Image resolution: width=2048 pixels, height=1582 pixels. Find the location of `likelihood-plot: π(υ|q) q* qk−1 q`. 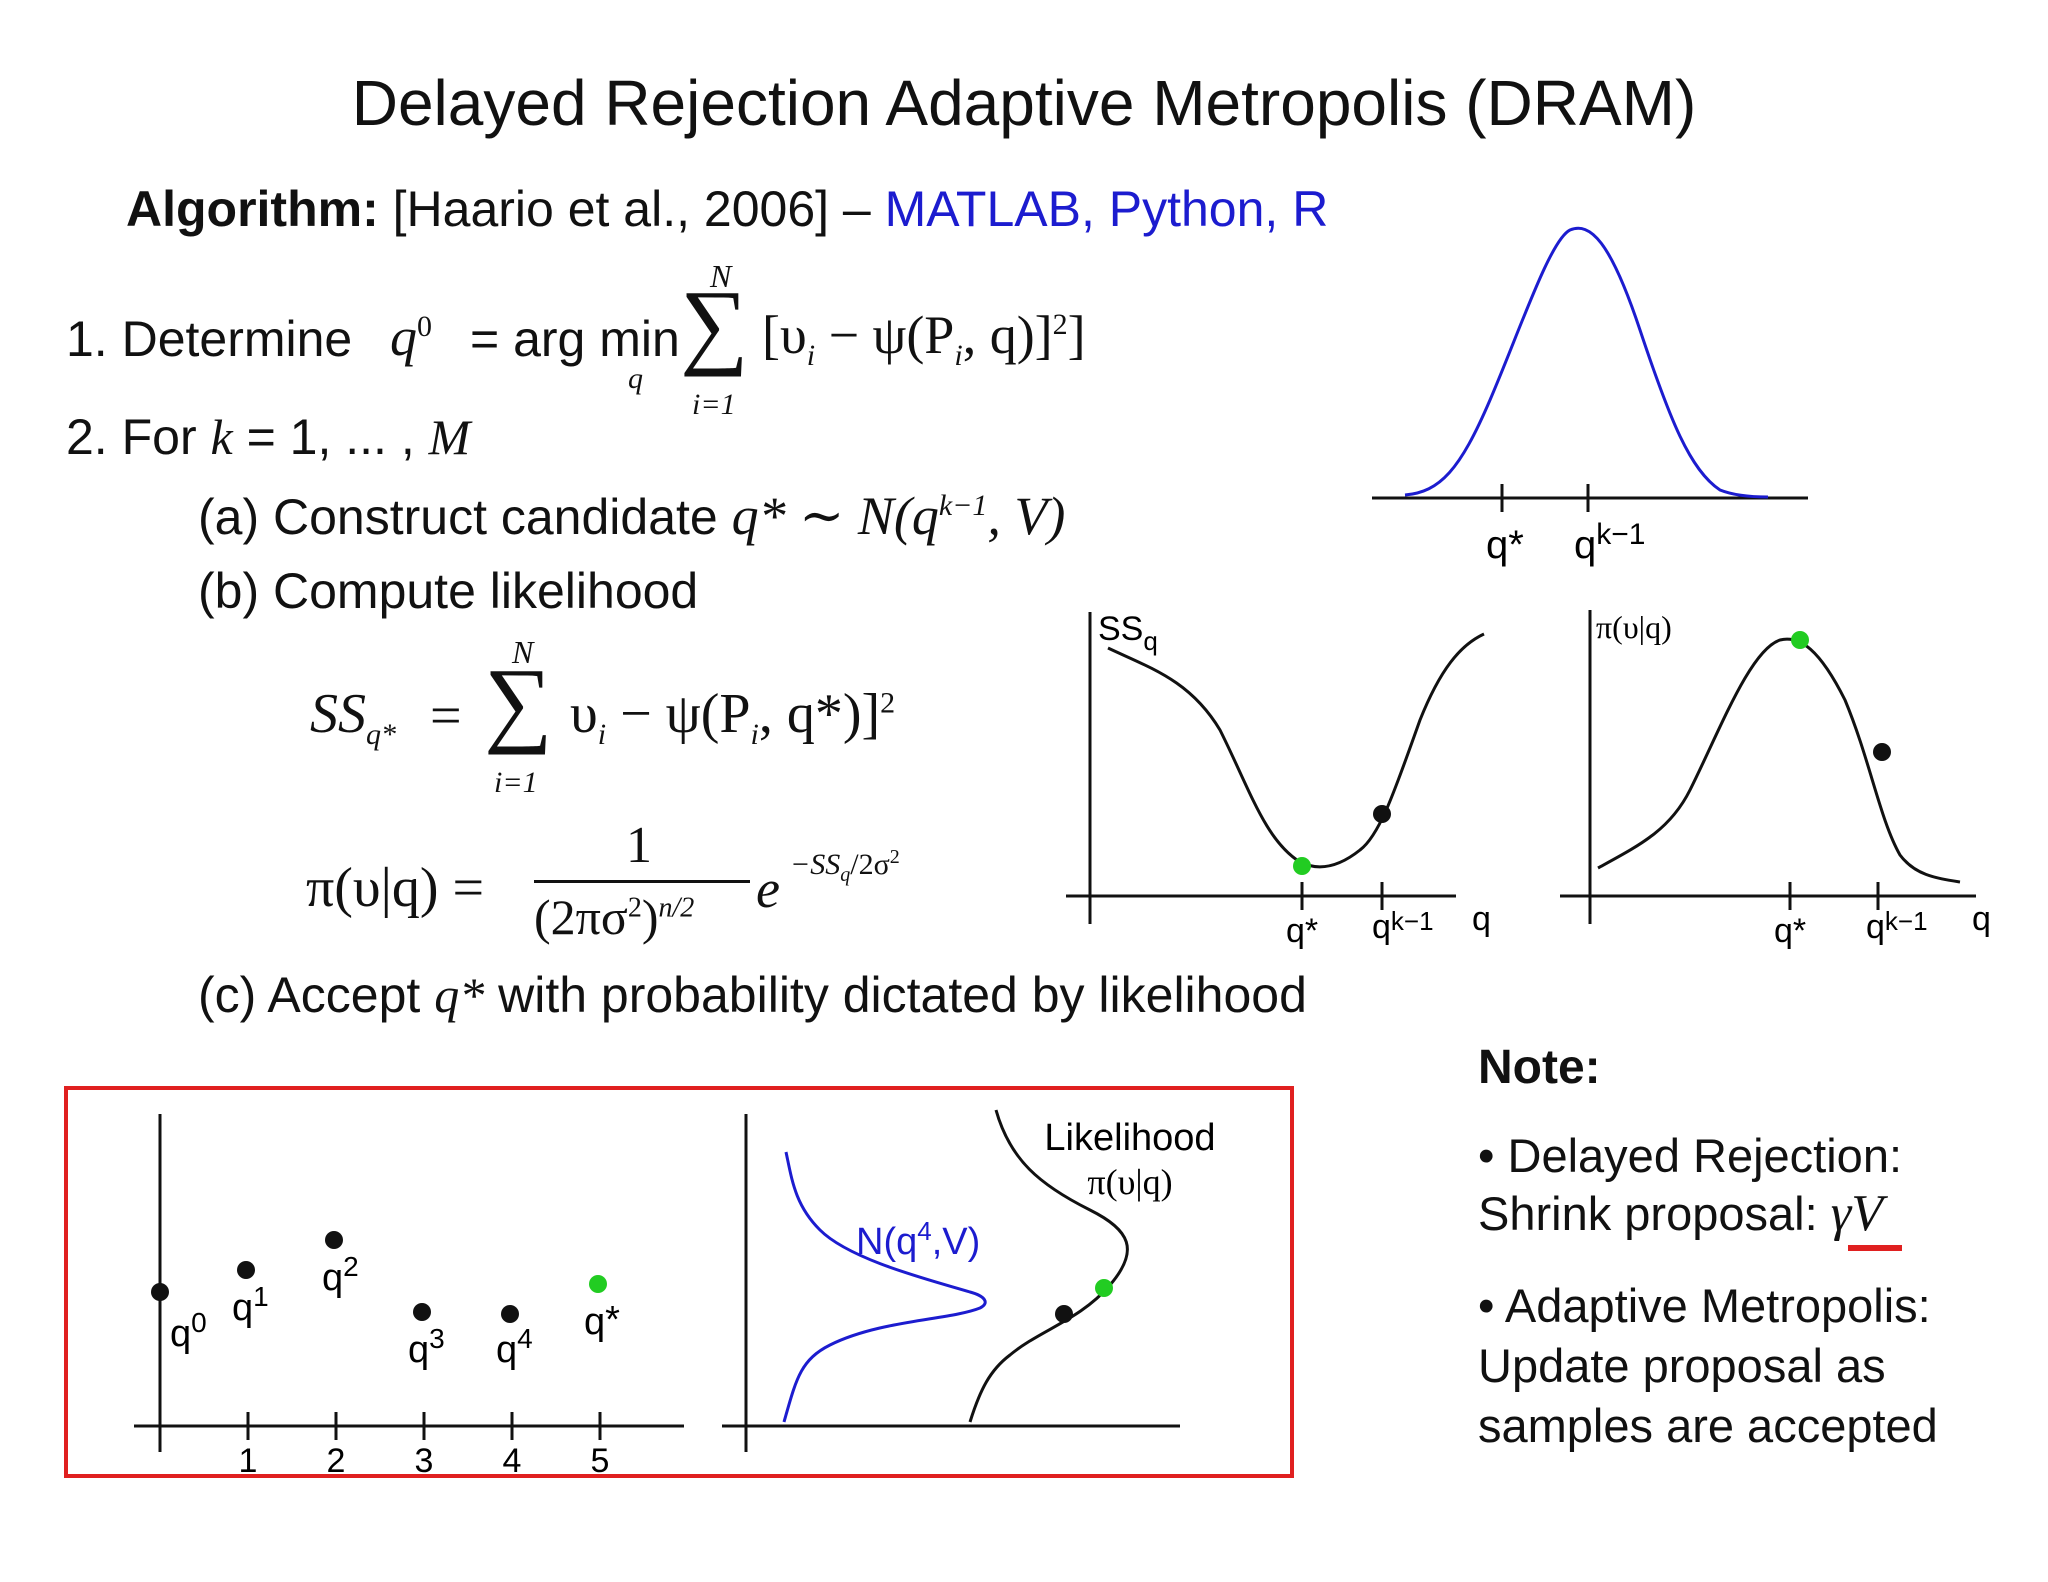

likelihood-plot: π(υ|q) q* qk−1 q is located at coordinates (1775, 779).